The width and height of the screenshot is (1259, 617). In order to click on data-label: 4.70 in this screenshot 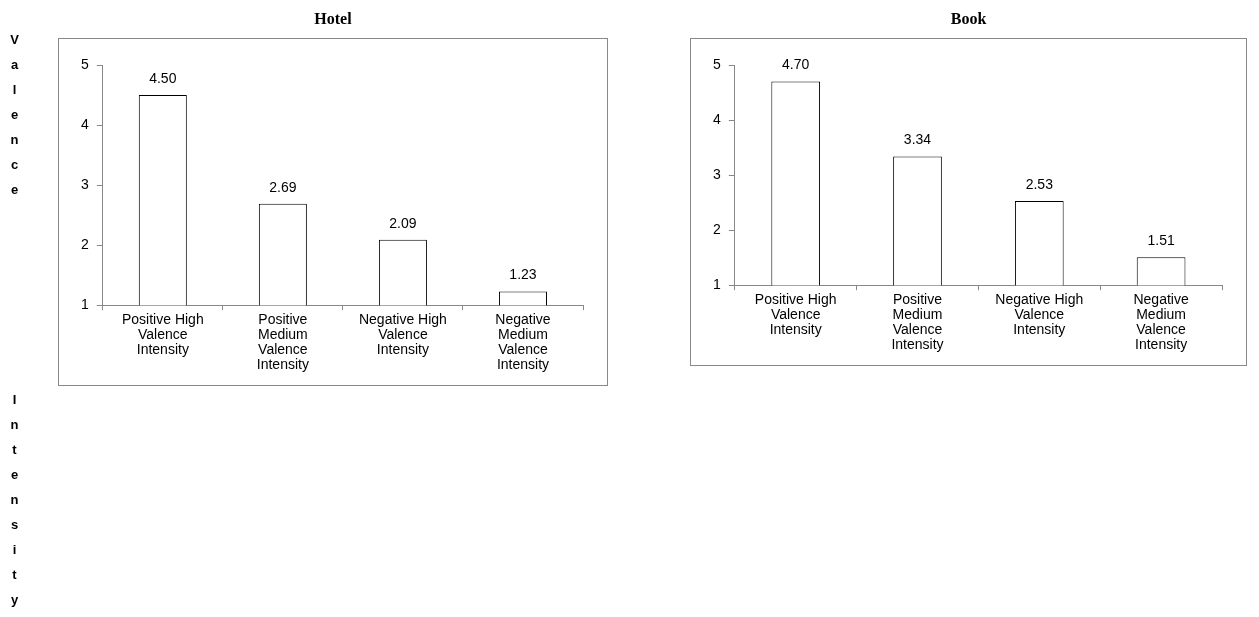, I will do `click(796, 64)`.